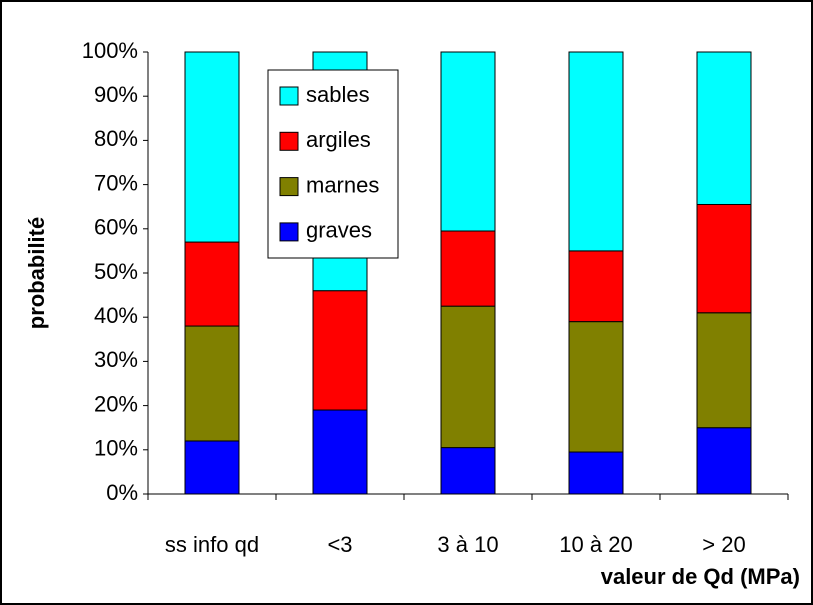  What do you see at coordinates (724, 544) in the screenshot?
I see `x-tick-label: > 20` at bounding box center [724, 544].